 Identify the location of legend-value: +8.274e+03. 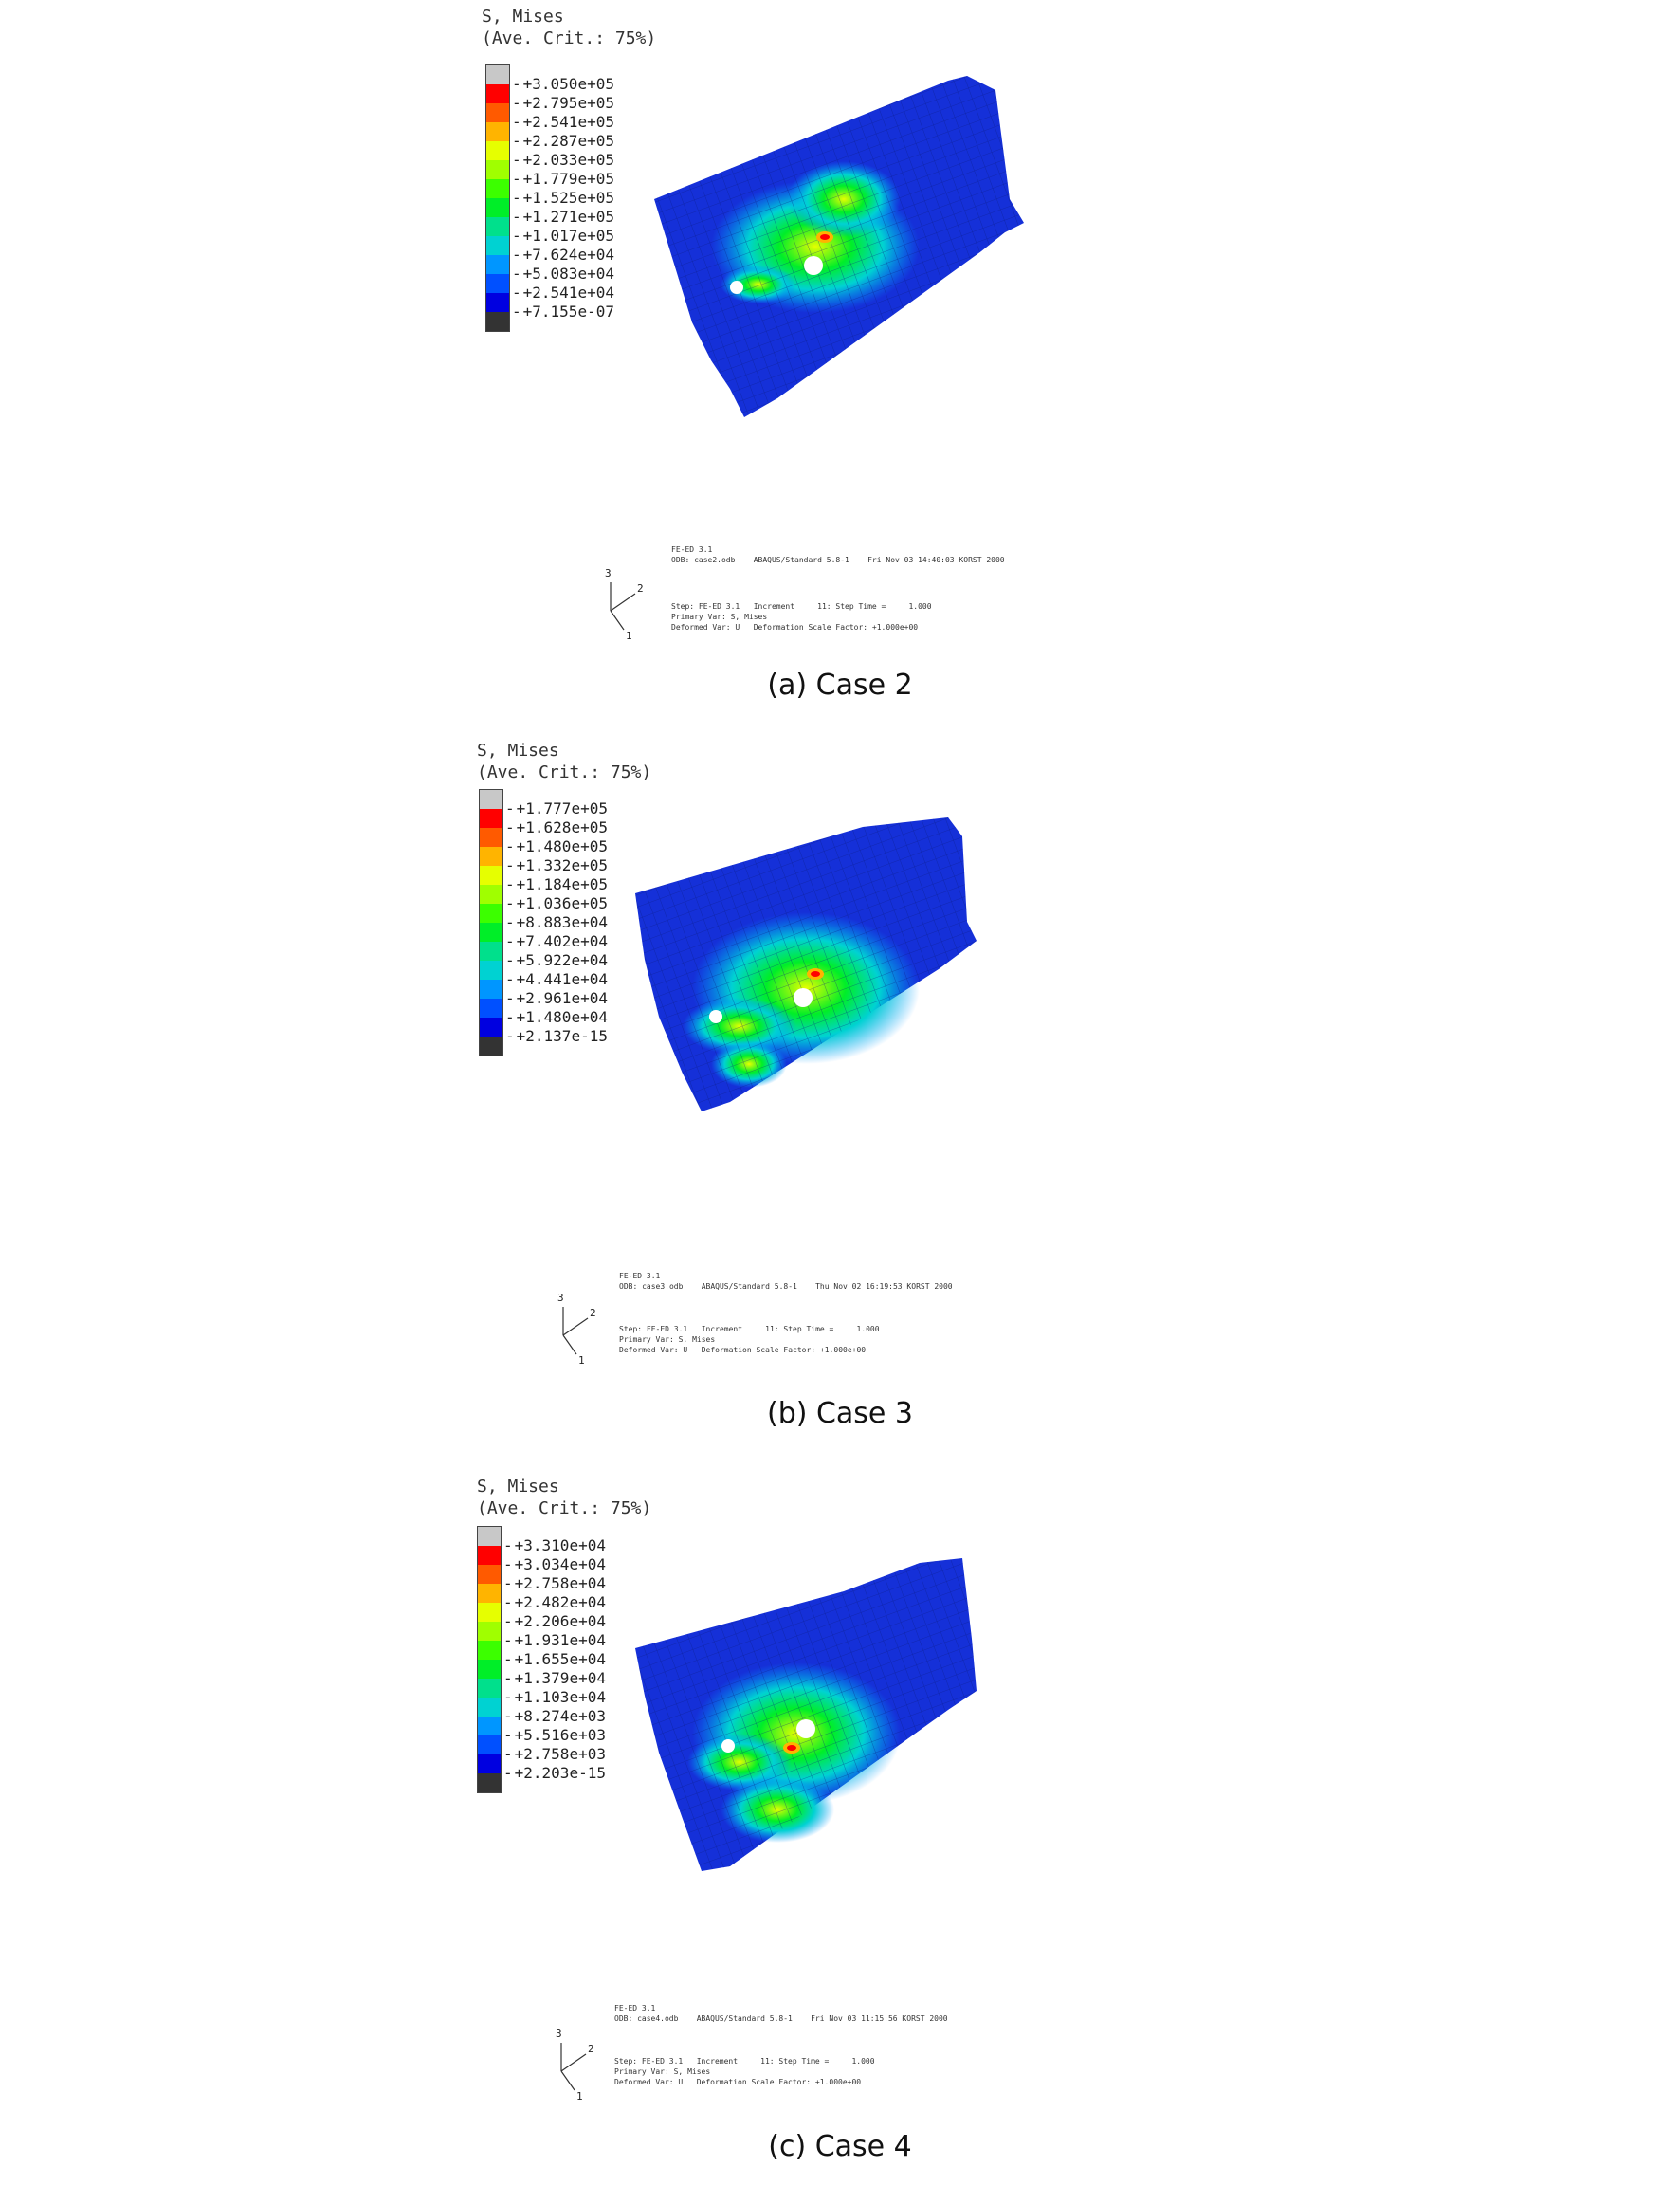
(554, 1716).